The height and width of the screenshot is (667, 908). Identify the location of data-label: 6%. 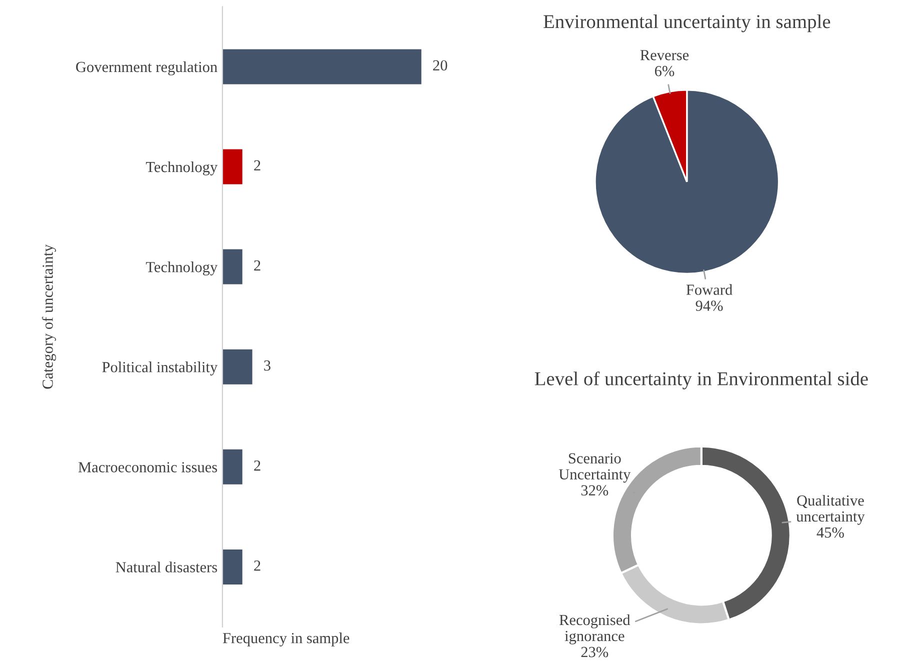
(664, 71).